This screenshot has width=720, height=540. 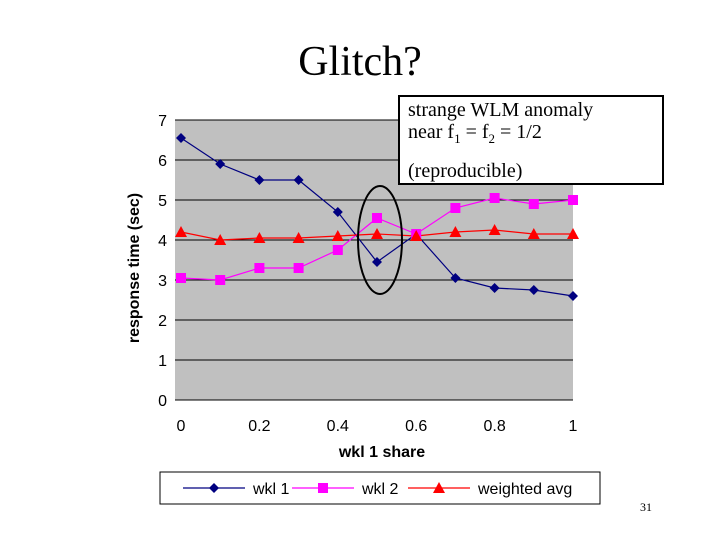 I want to click on anomaly-circle, so click(x=380, y=240).